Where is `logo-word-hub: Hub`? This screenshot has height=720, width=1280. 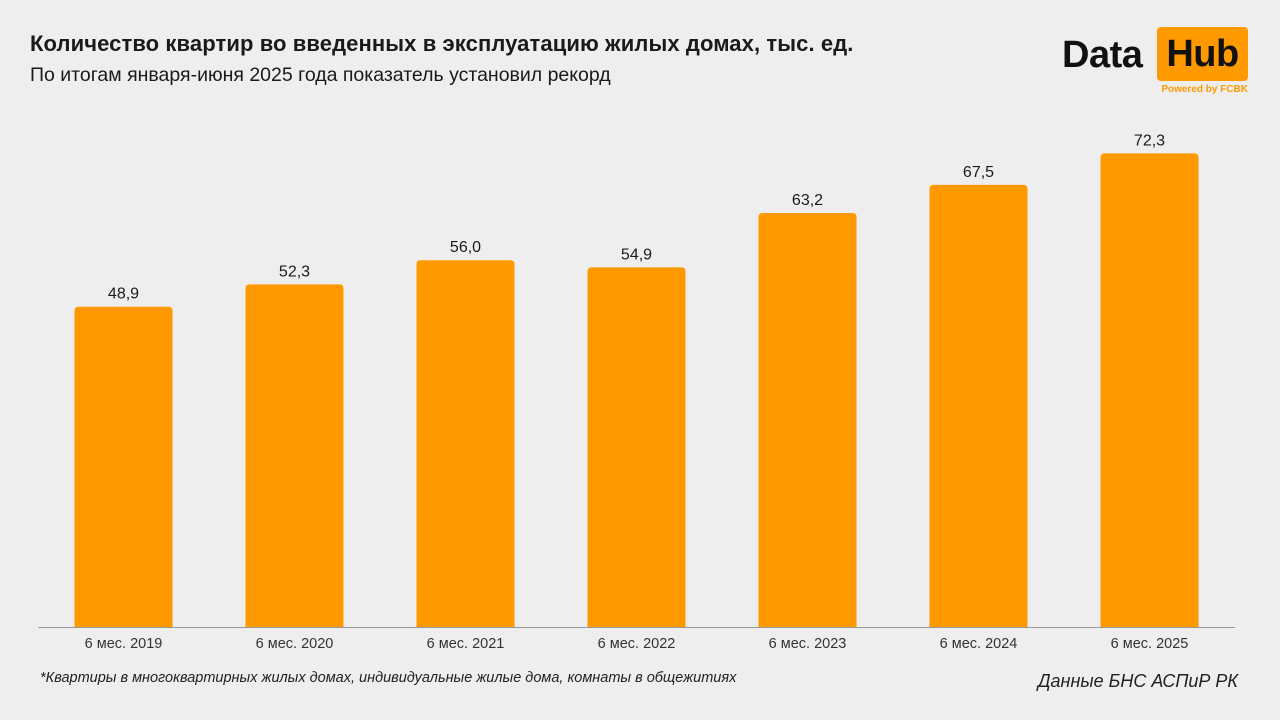 logo-word-hub: Hub is located at coordinates (1202, 54).